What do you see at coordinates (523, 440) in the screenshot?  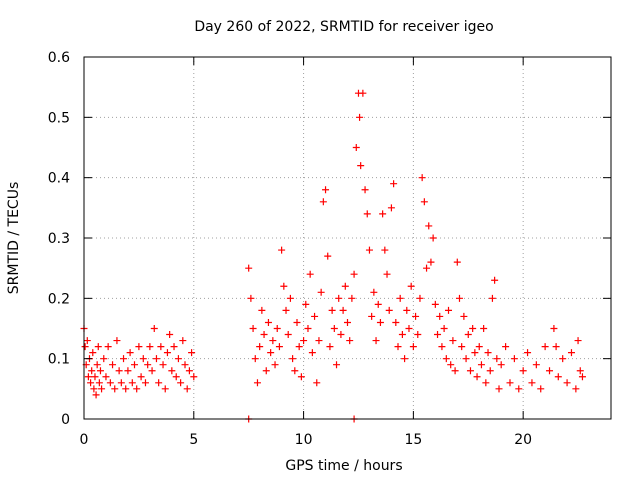 I see `x-tick-label: 20` at bounding box center [523, 440].